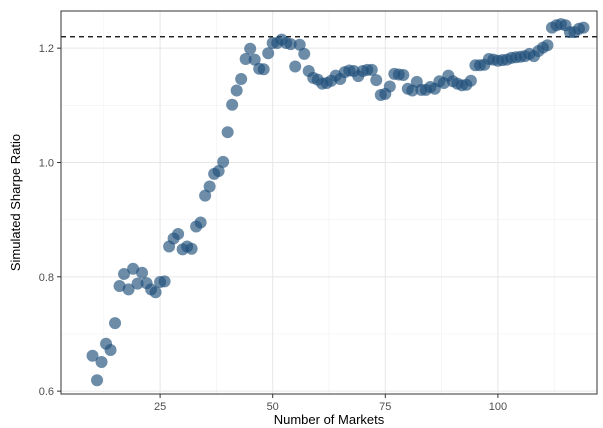  Describe the element at coordinates (385, 407) in the screenshot. I see `x-tick-label: 75` at that location.